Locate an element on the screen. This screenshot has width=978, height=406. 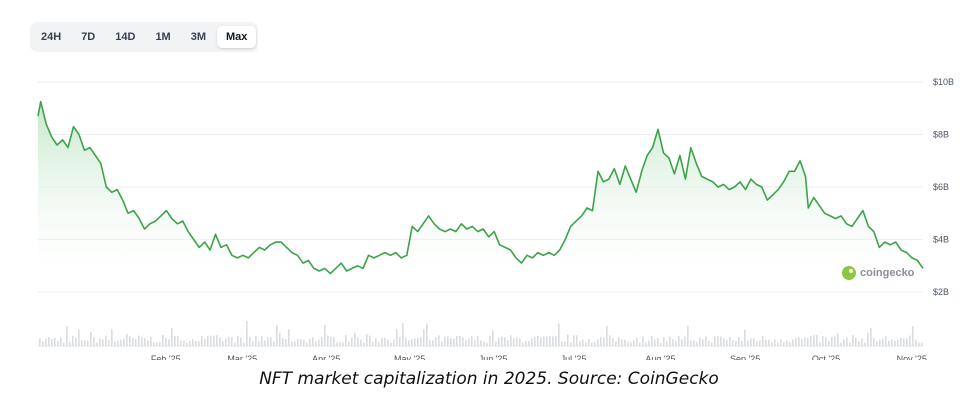
range-14d-button: 14D is located at coordinates (125, 37).